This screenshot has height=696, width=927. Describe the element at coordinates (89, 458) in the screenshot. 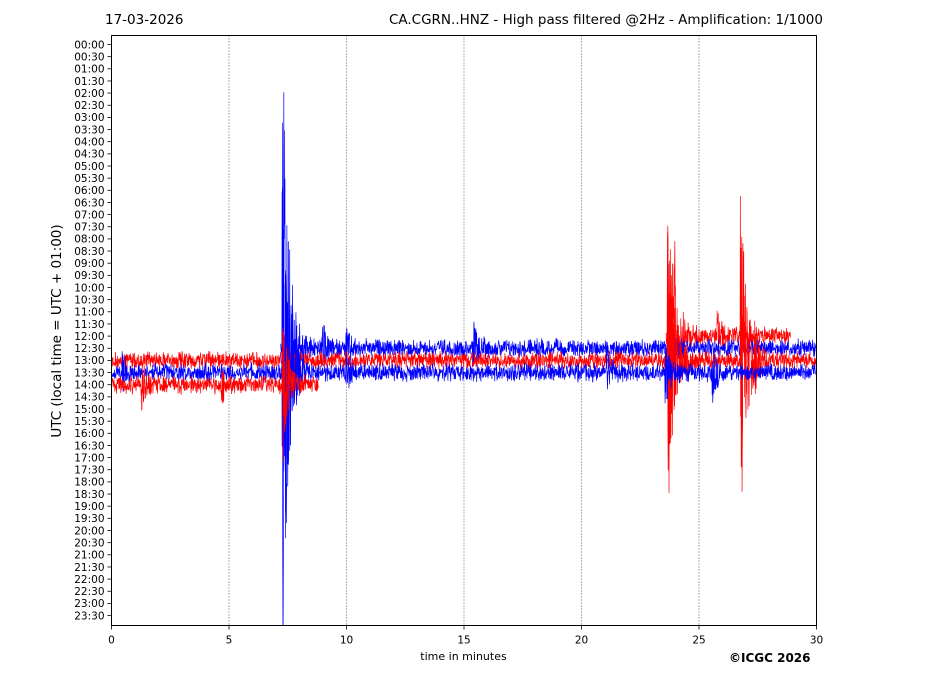

I see `y-tick-label: 17:00` at that location.